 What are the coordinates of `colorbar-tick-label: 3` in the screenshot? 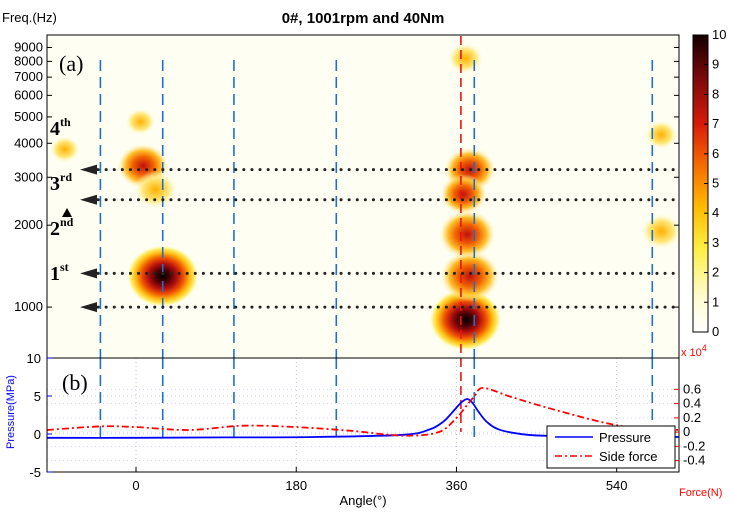 It's located at (715, 242).